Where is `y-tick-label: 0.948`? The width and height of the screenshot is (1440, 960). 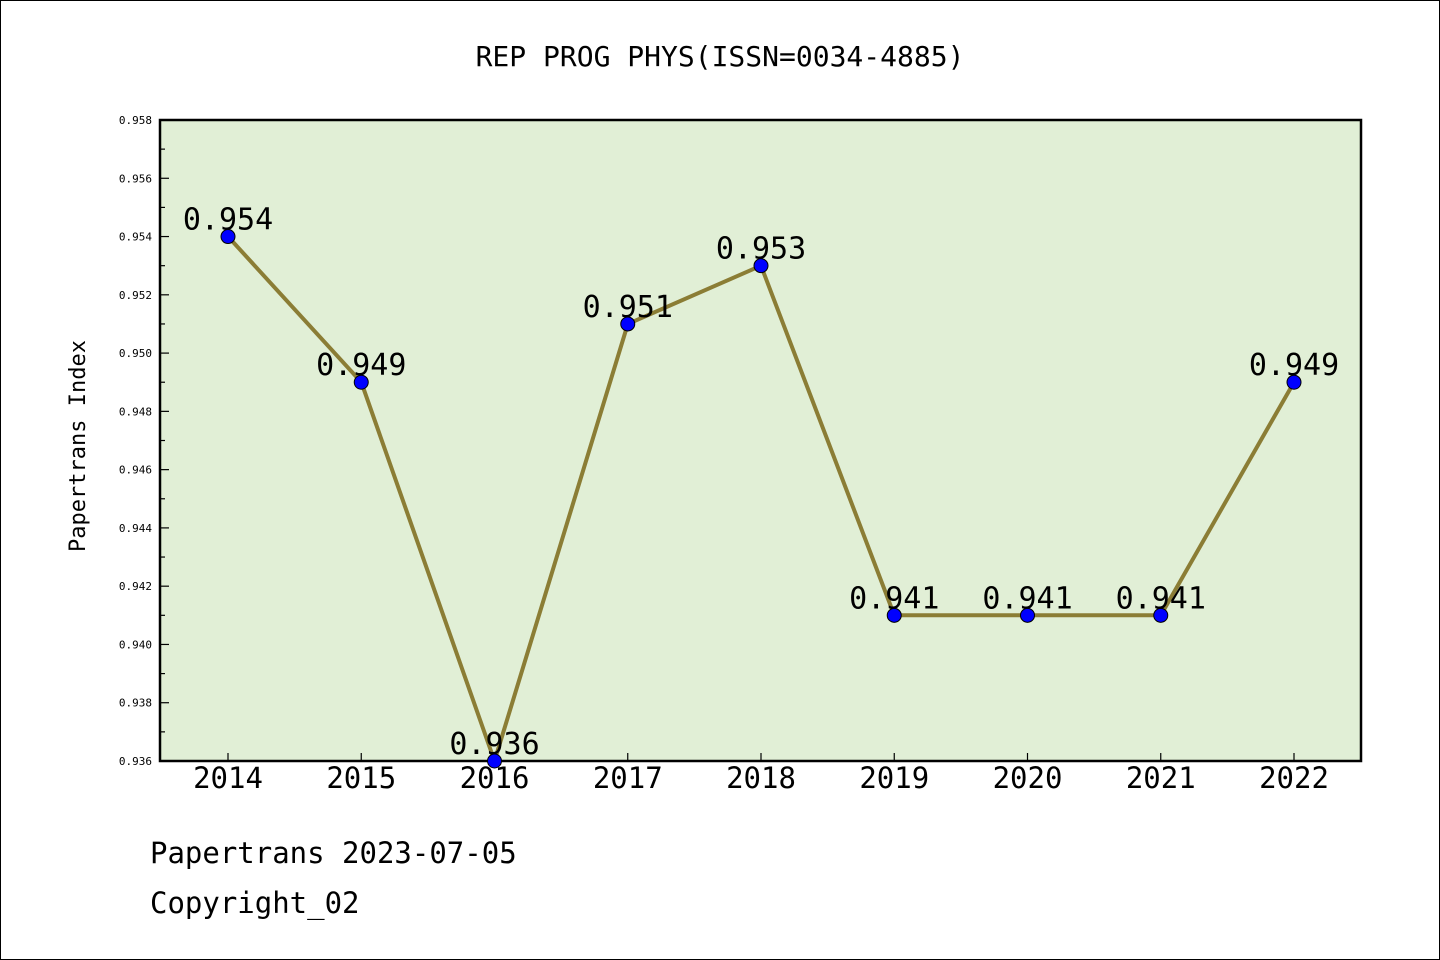
y-tick-label: 0.948 is located at coordinates (135, 411).